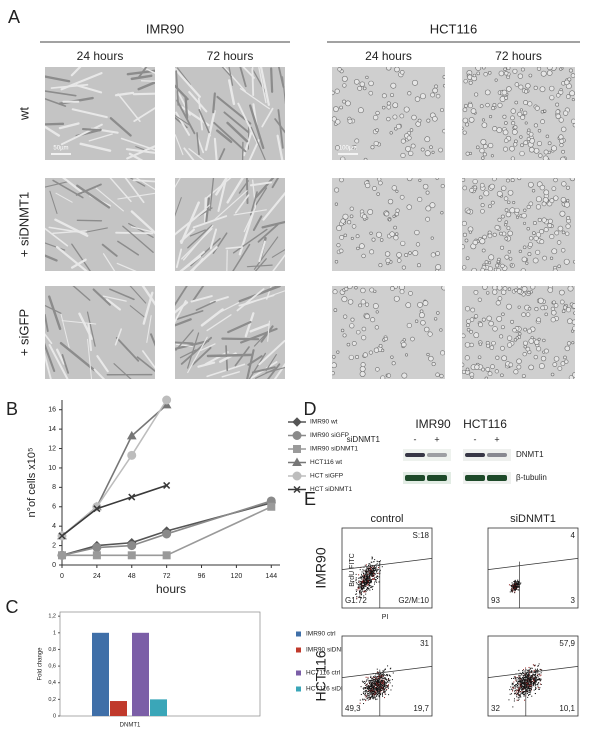  I want to click on y-tick-label: 1,2, so click(52, 617).